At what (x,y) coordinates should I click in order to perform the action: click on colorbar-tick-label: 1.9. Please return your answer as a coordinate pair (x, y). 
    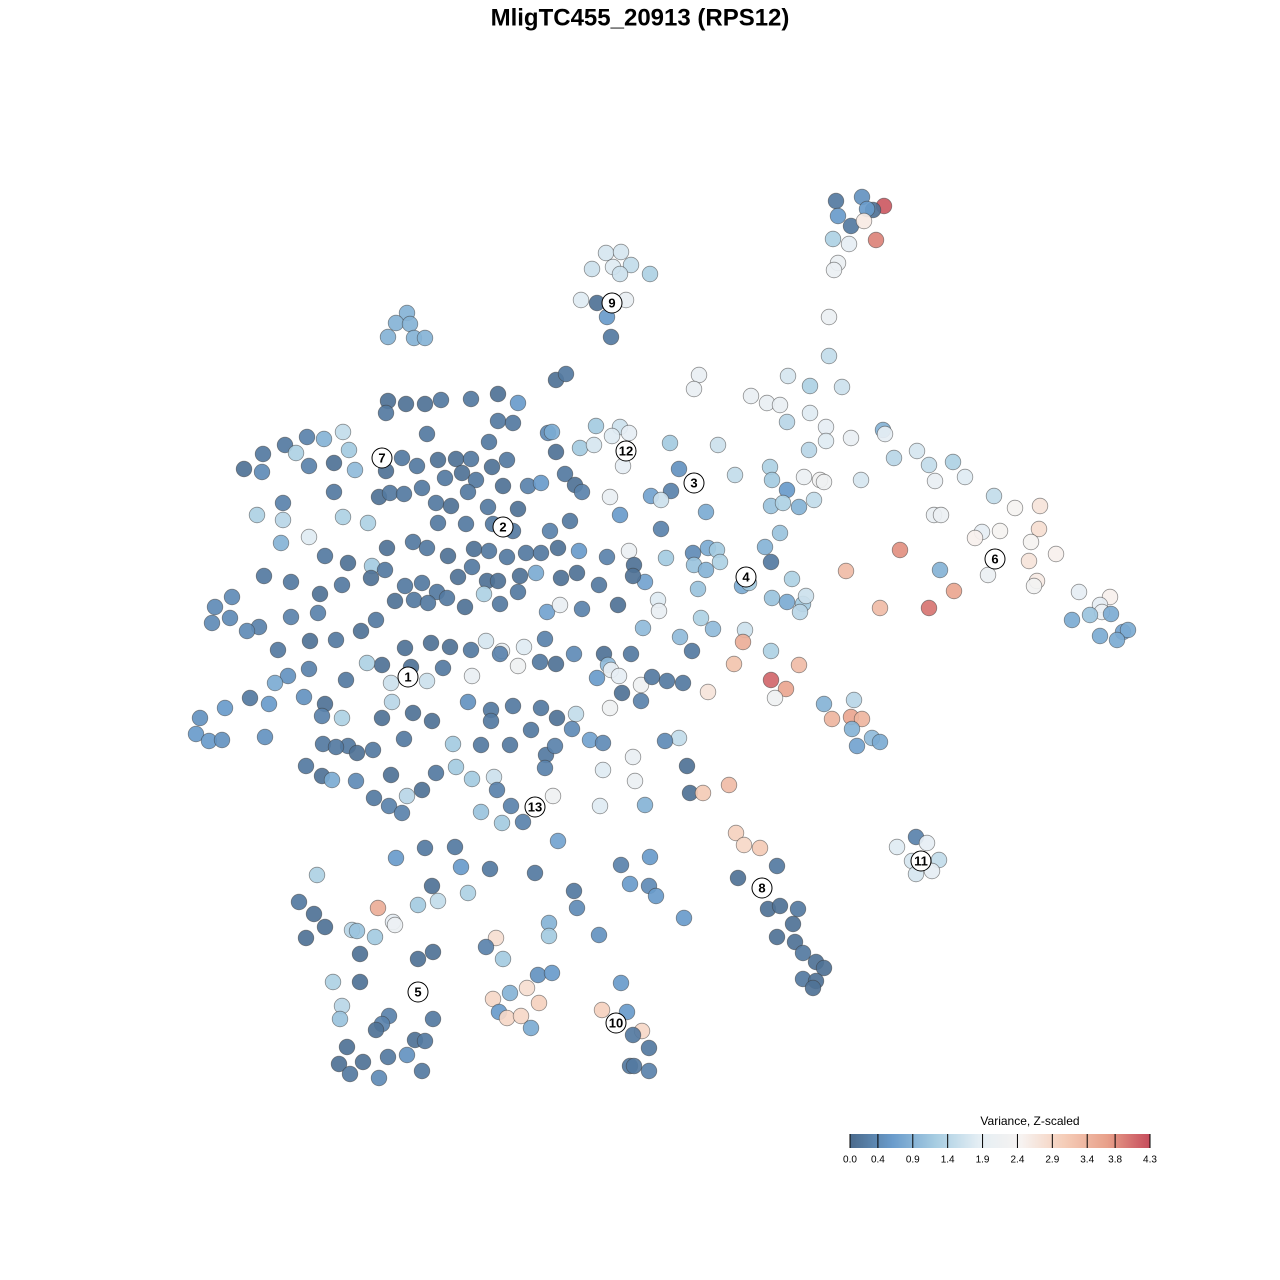
    Looking at the image, I should click on (983, 1160).